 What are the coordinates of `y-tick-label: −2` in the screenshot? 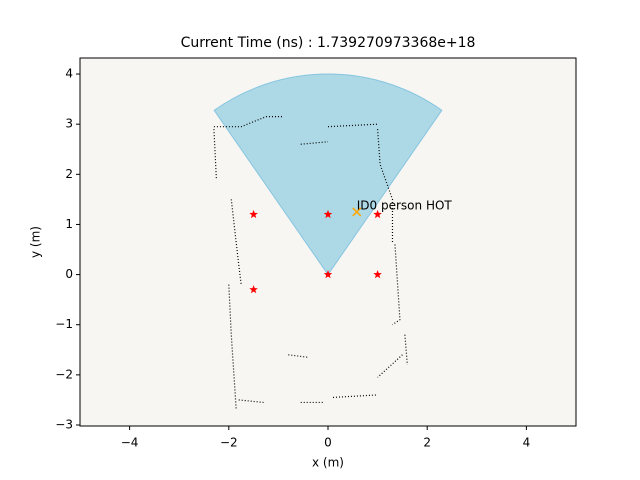 It's located at (64, 374).